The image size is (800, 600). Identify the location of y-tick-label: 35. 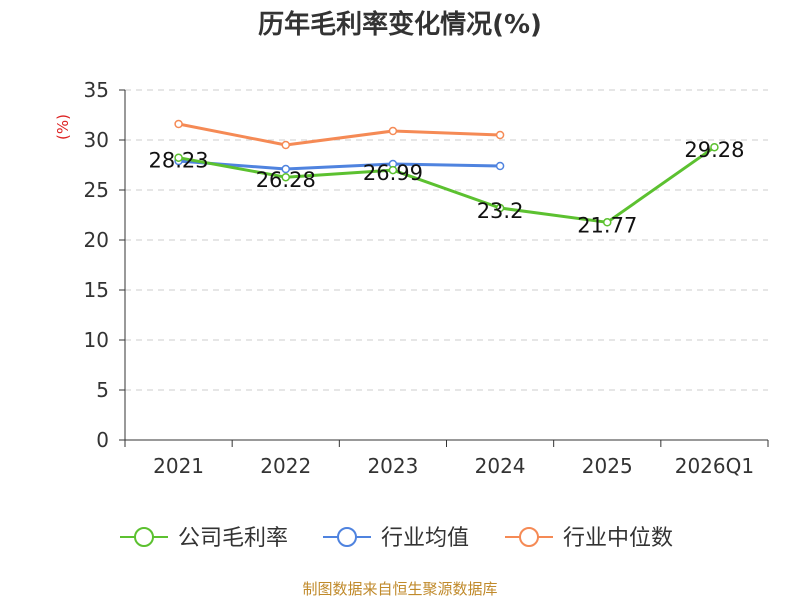
(96, 90).